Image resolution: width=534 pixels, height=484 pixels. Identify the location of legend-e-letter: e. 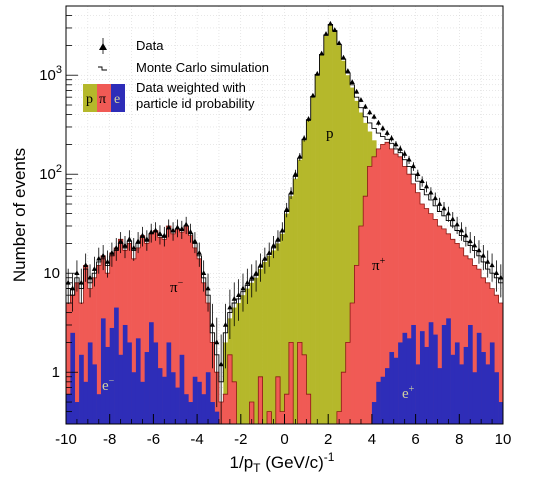
(117, 99).